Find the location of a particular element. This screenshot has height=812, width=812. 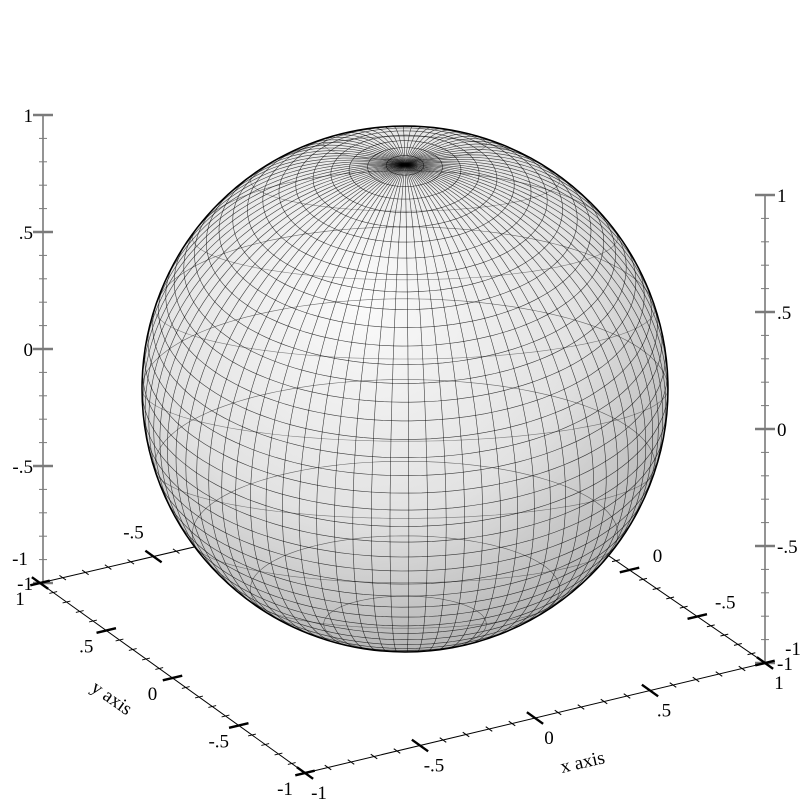

y-axis-back-tick-label: 0 is located at coordinates (658, 556).